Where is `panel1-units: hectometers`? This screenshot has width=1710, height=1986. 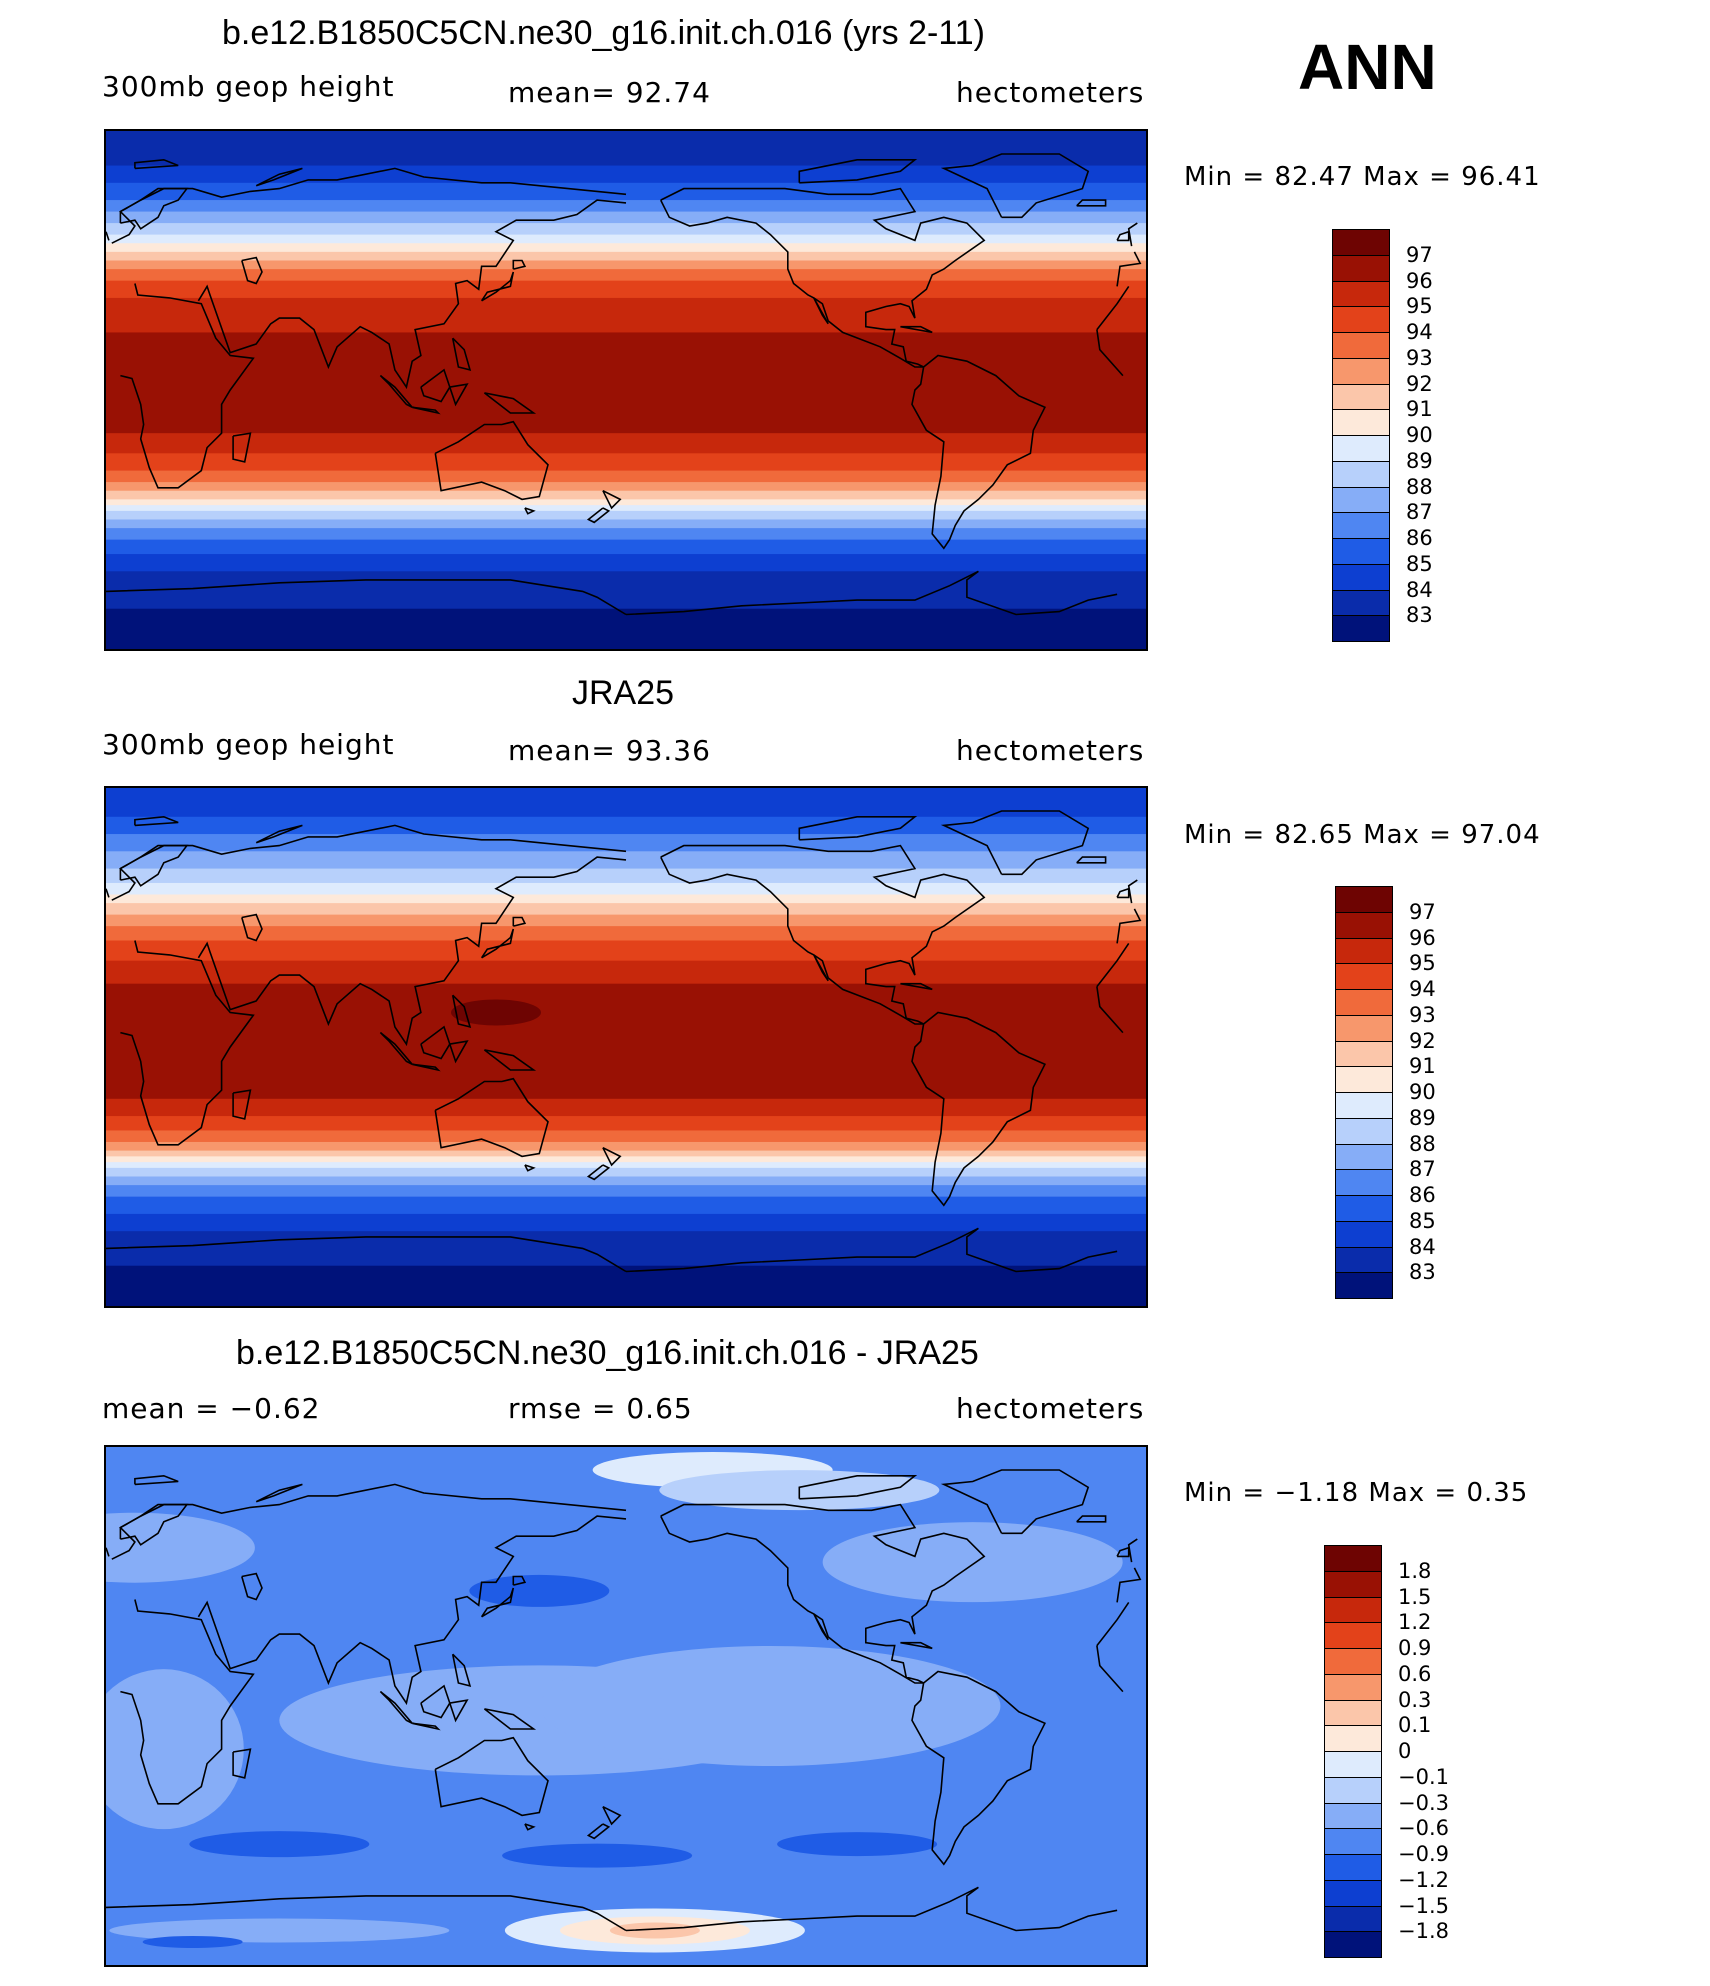
panel1-units: hectometers is located at coordinates (1050, 92).